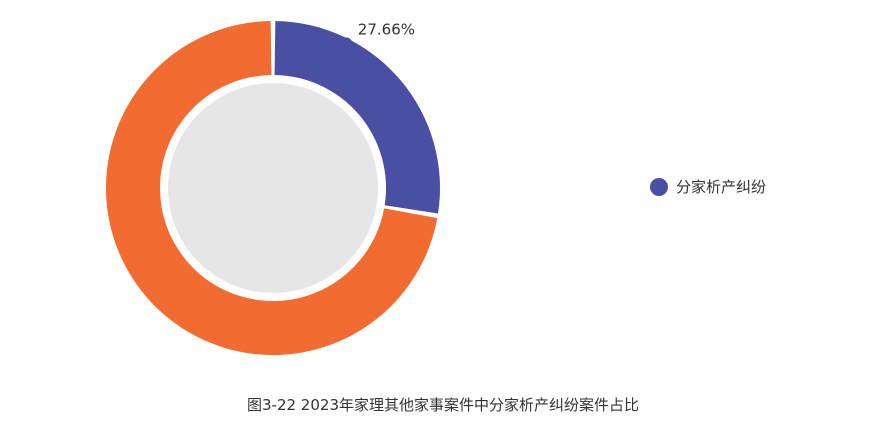 The height and width of the screenshot is (445, 886). I want to click on legend-label: 分家析产纠纷, so click(721, 187).